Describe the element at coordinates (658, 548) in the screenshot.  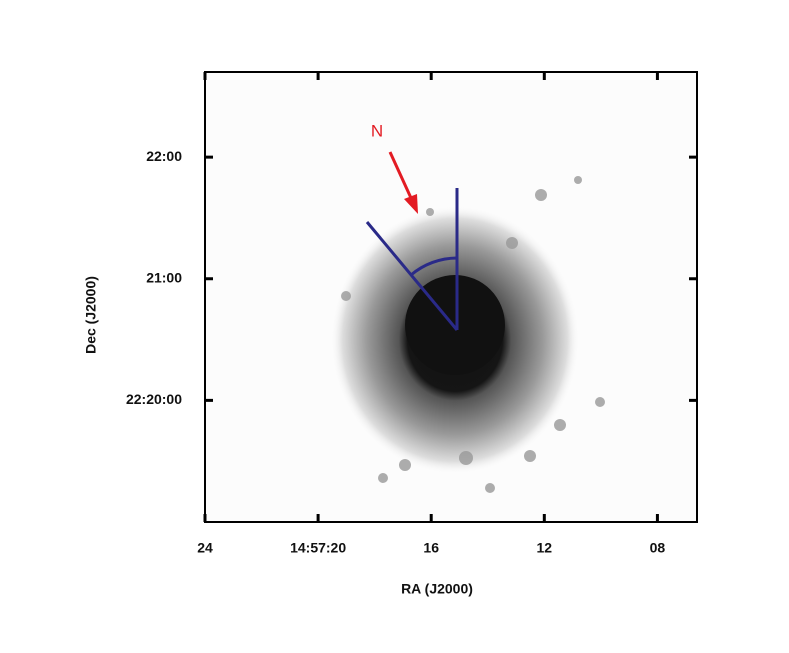
I see `x-tick-label: 08` at that location.